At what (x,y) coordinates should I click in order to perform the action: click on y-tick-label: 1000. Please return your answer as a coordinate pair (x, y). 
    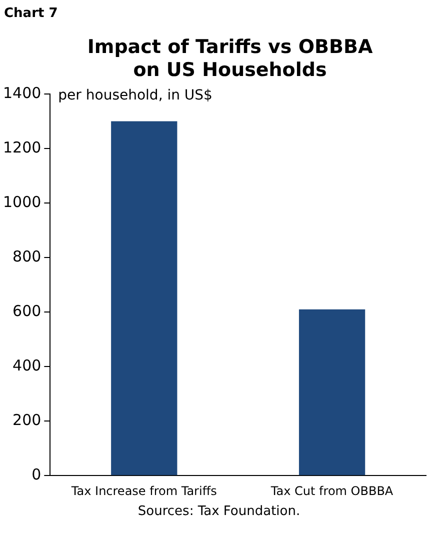
    Looking at the image, I should click on (22, 201).